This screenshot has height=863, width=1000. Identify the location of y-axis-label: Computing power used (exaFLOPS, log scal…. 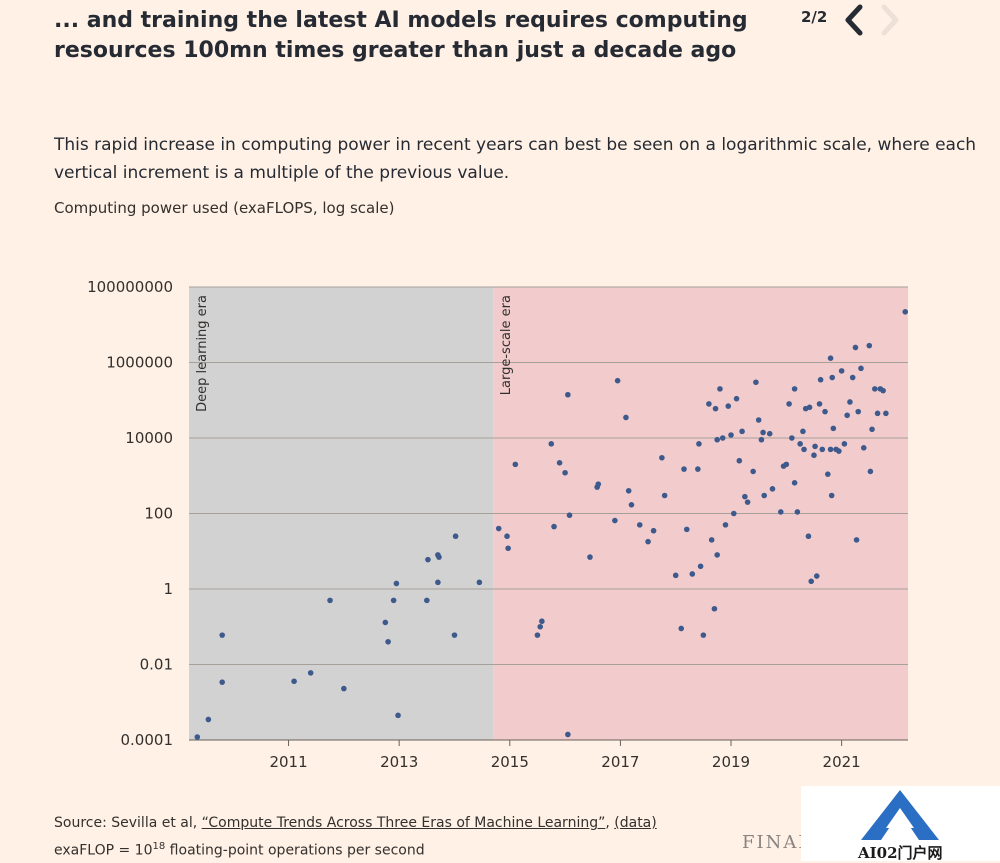
(224, 208).